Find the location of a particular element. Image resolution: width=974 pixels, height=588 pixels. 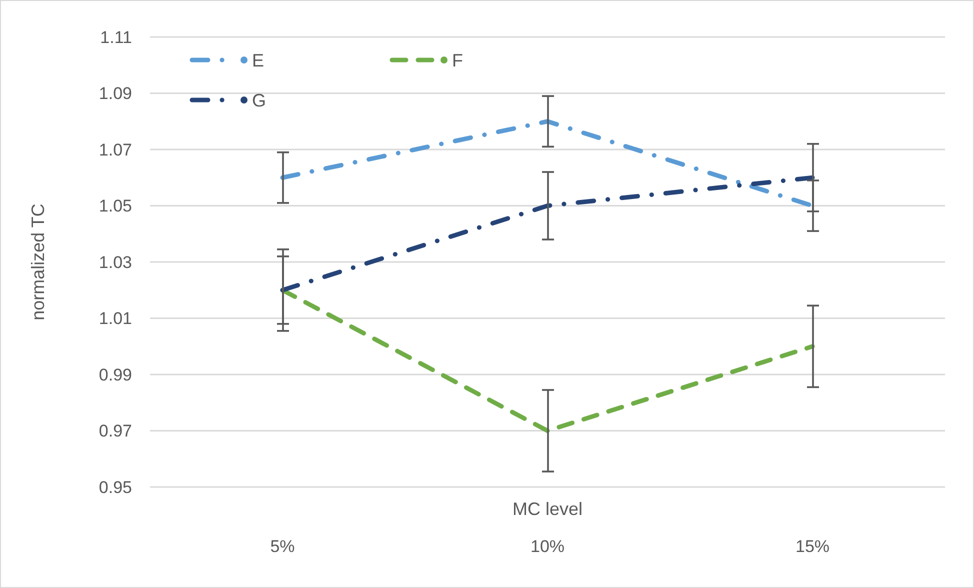

y-tick-label: 1.11 is located at coordinates (116, 37).